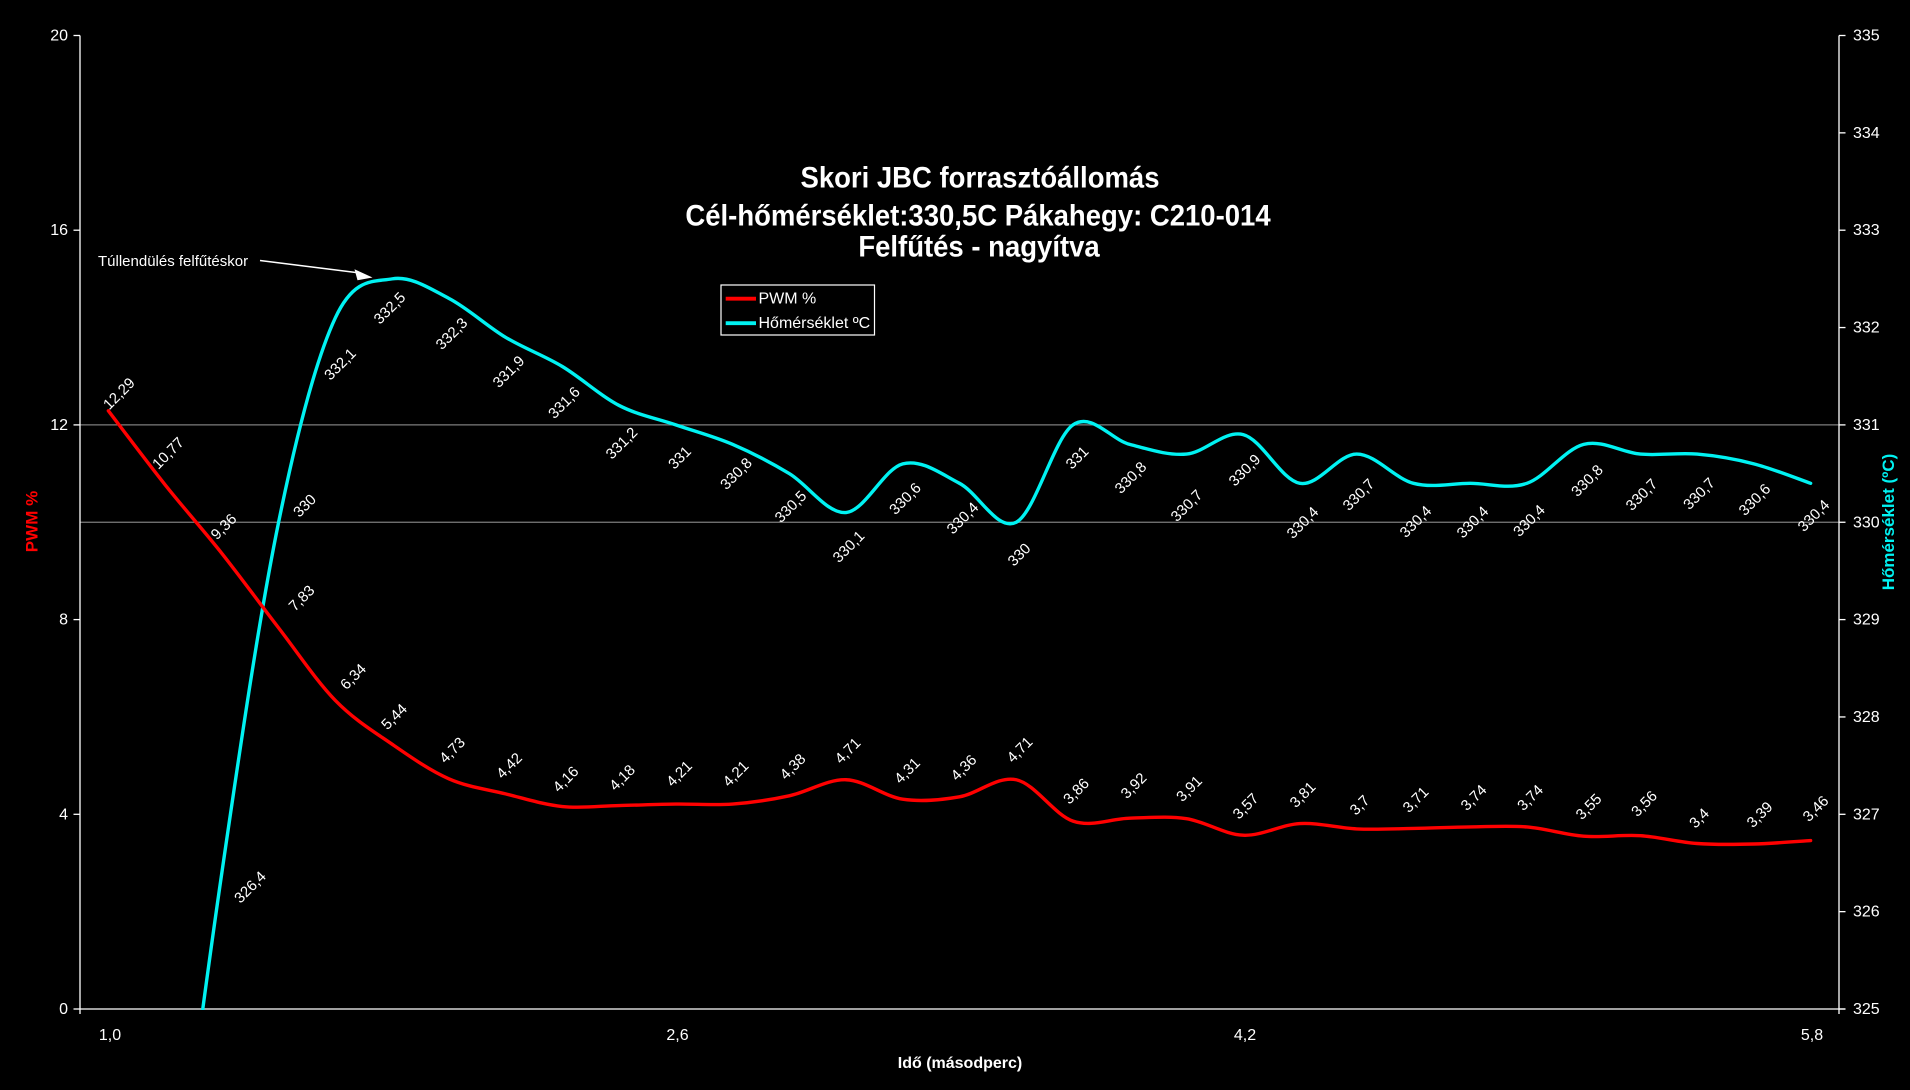 The image size is (1910, 1090). I want to click on svg-text: 326, so click(1866, 912).